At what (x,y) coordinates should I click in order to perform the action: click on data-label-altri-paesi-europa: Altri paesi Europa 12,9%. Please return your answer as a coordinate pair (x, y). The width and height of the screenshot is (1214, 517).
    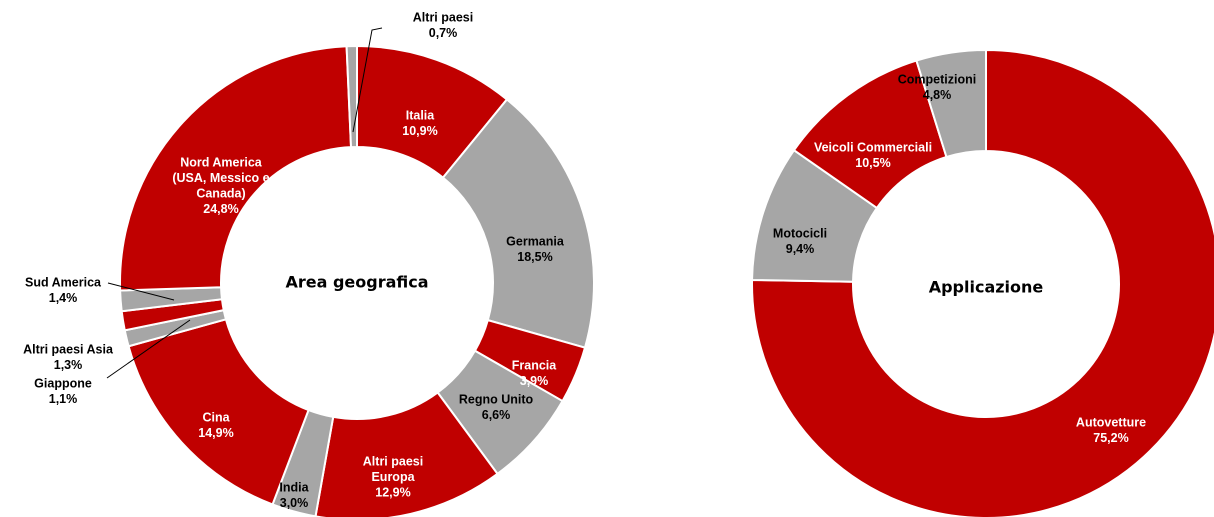
    Looking at the image, I should click on (393, 476).